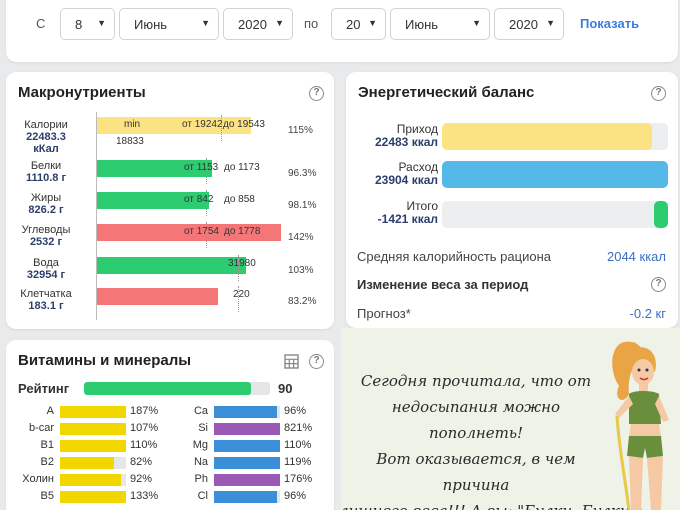  I want to click on macro-row-label: Углеводы 2532 г, so click(46, 236).